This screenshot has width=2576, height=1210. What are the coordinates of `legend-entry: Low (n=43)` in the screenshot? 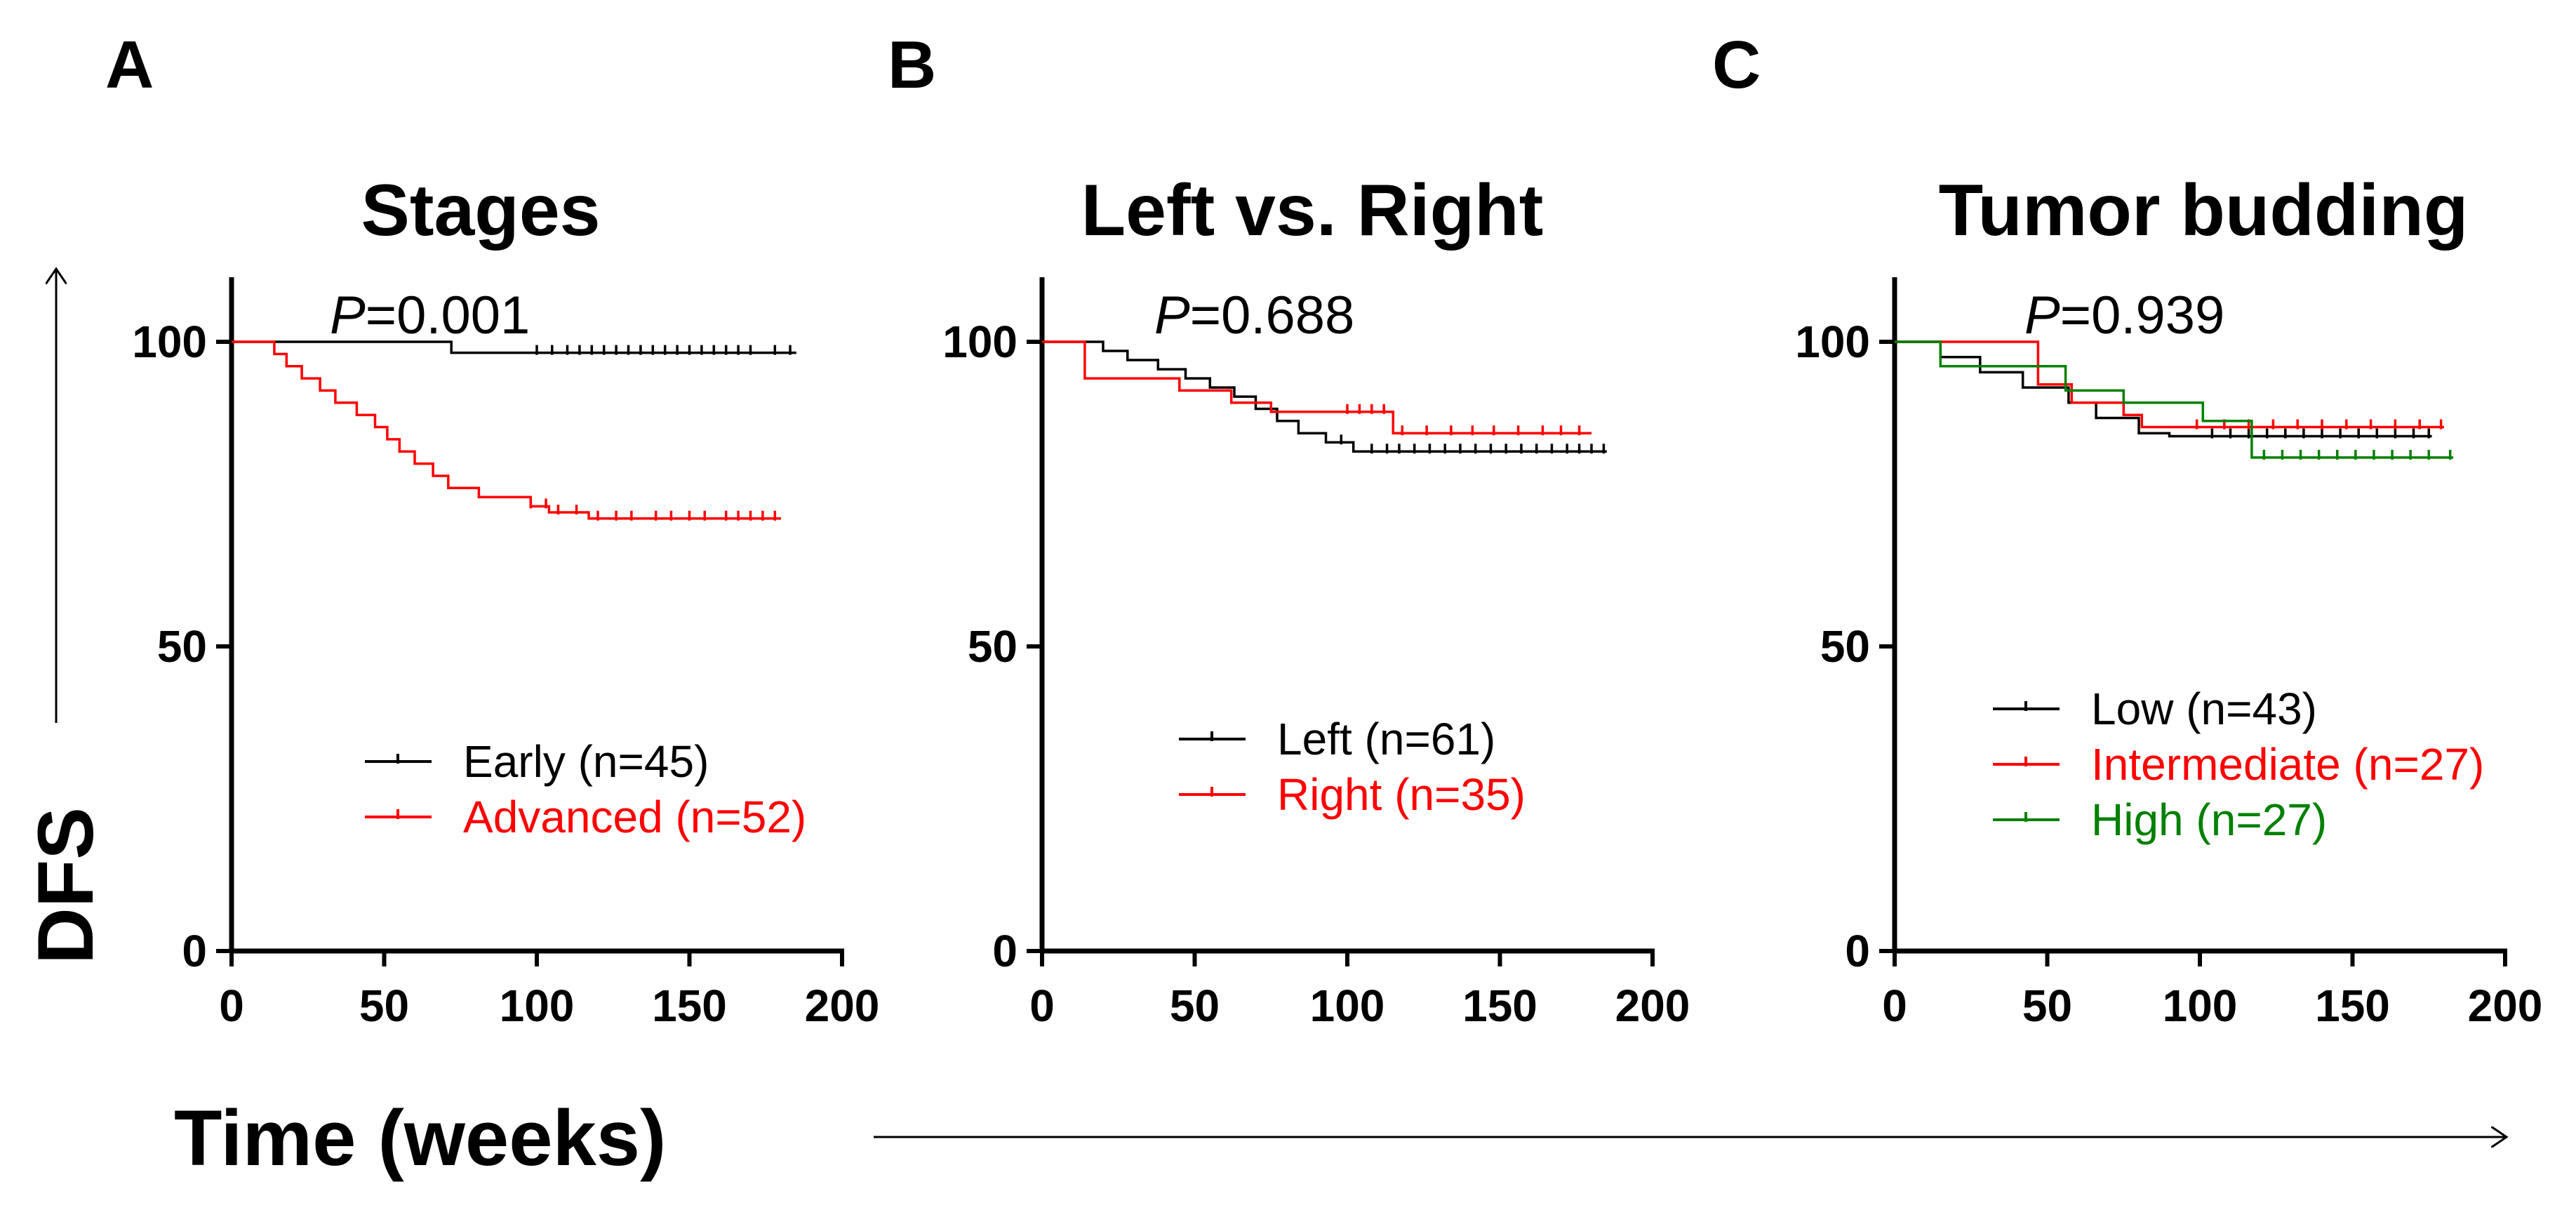 It's located at (2155, 709).